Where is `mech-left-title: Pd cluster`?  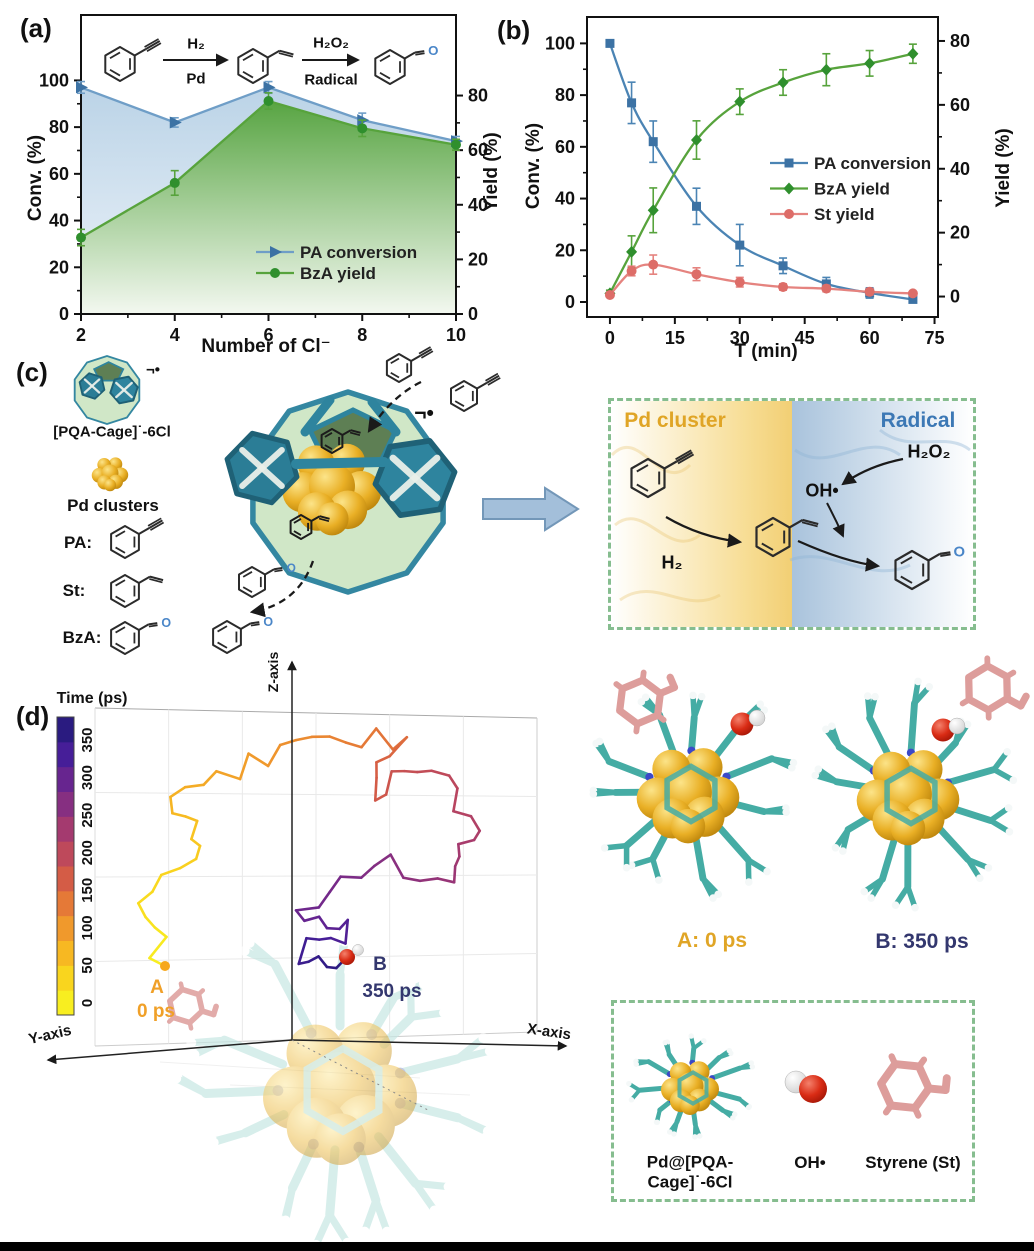
mech-left-title: Pd cluster is located at coordinates (675, 420).